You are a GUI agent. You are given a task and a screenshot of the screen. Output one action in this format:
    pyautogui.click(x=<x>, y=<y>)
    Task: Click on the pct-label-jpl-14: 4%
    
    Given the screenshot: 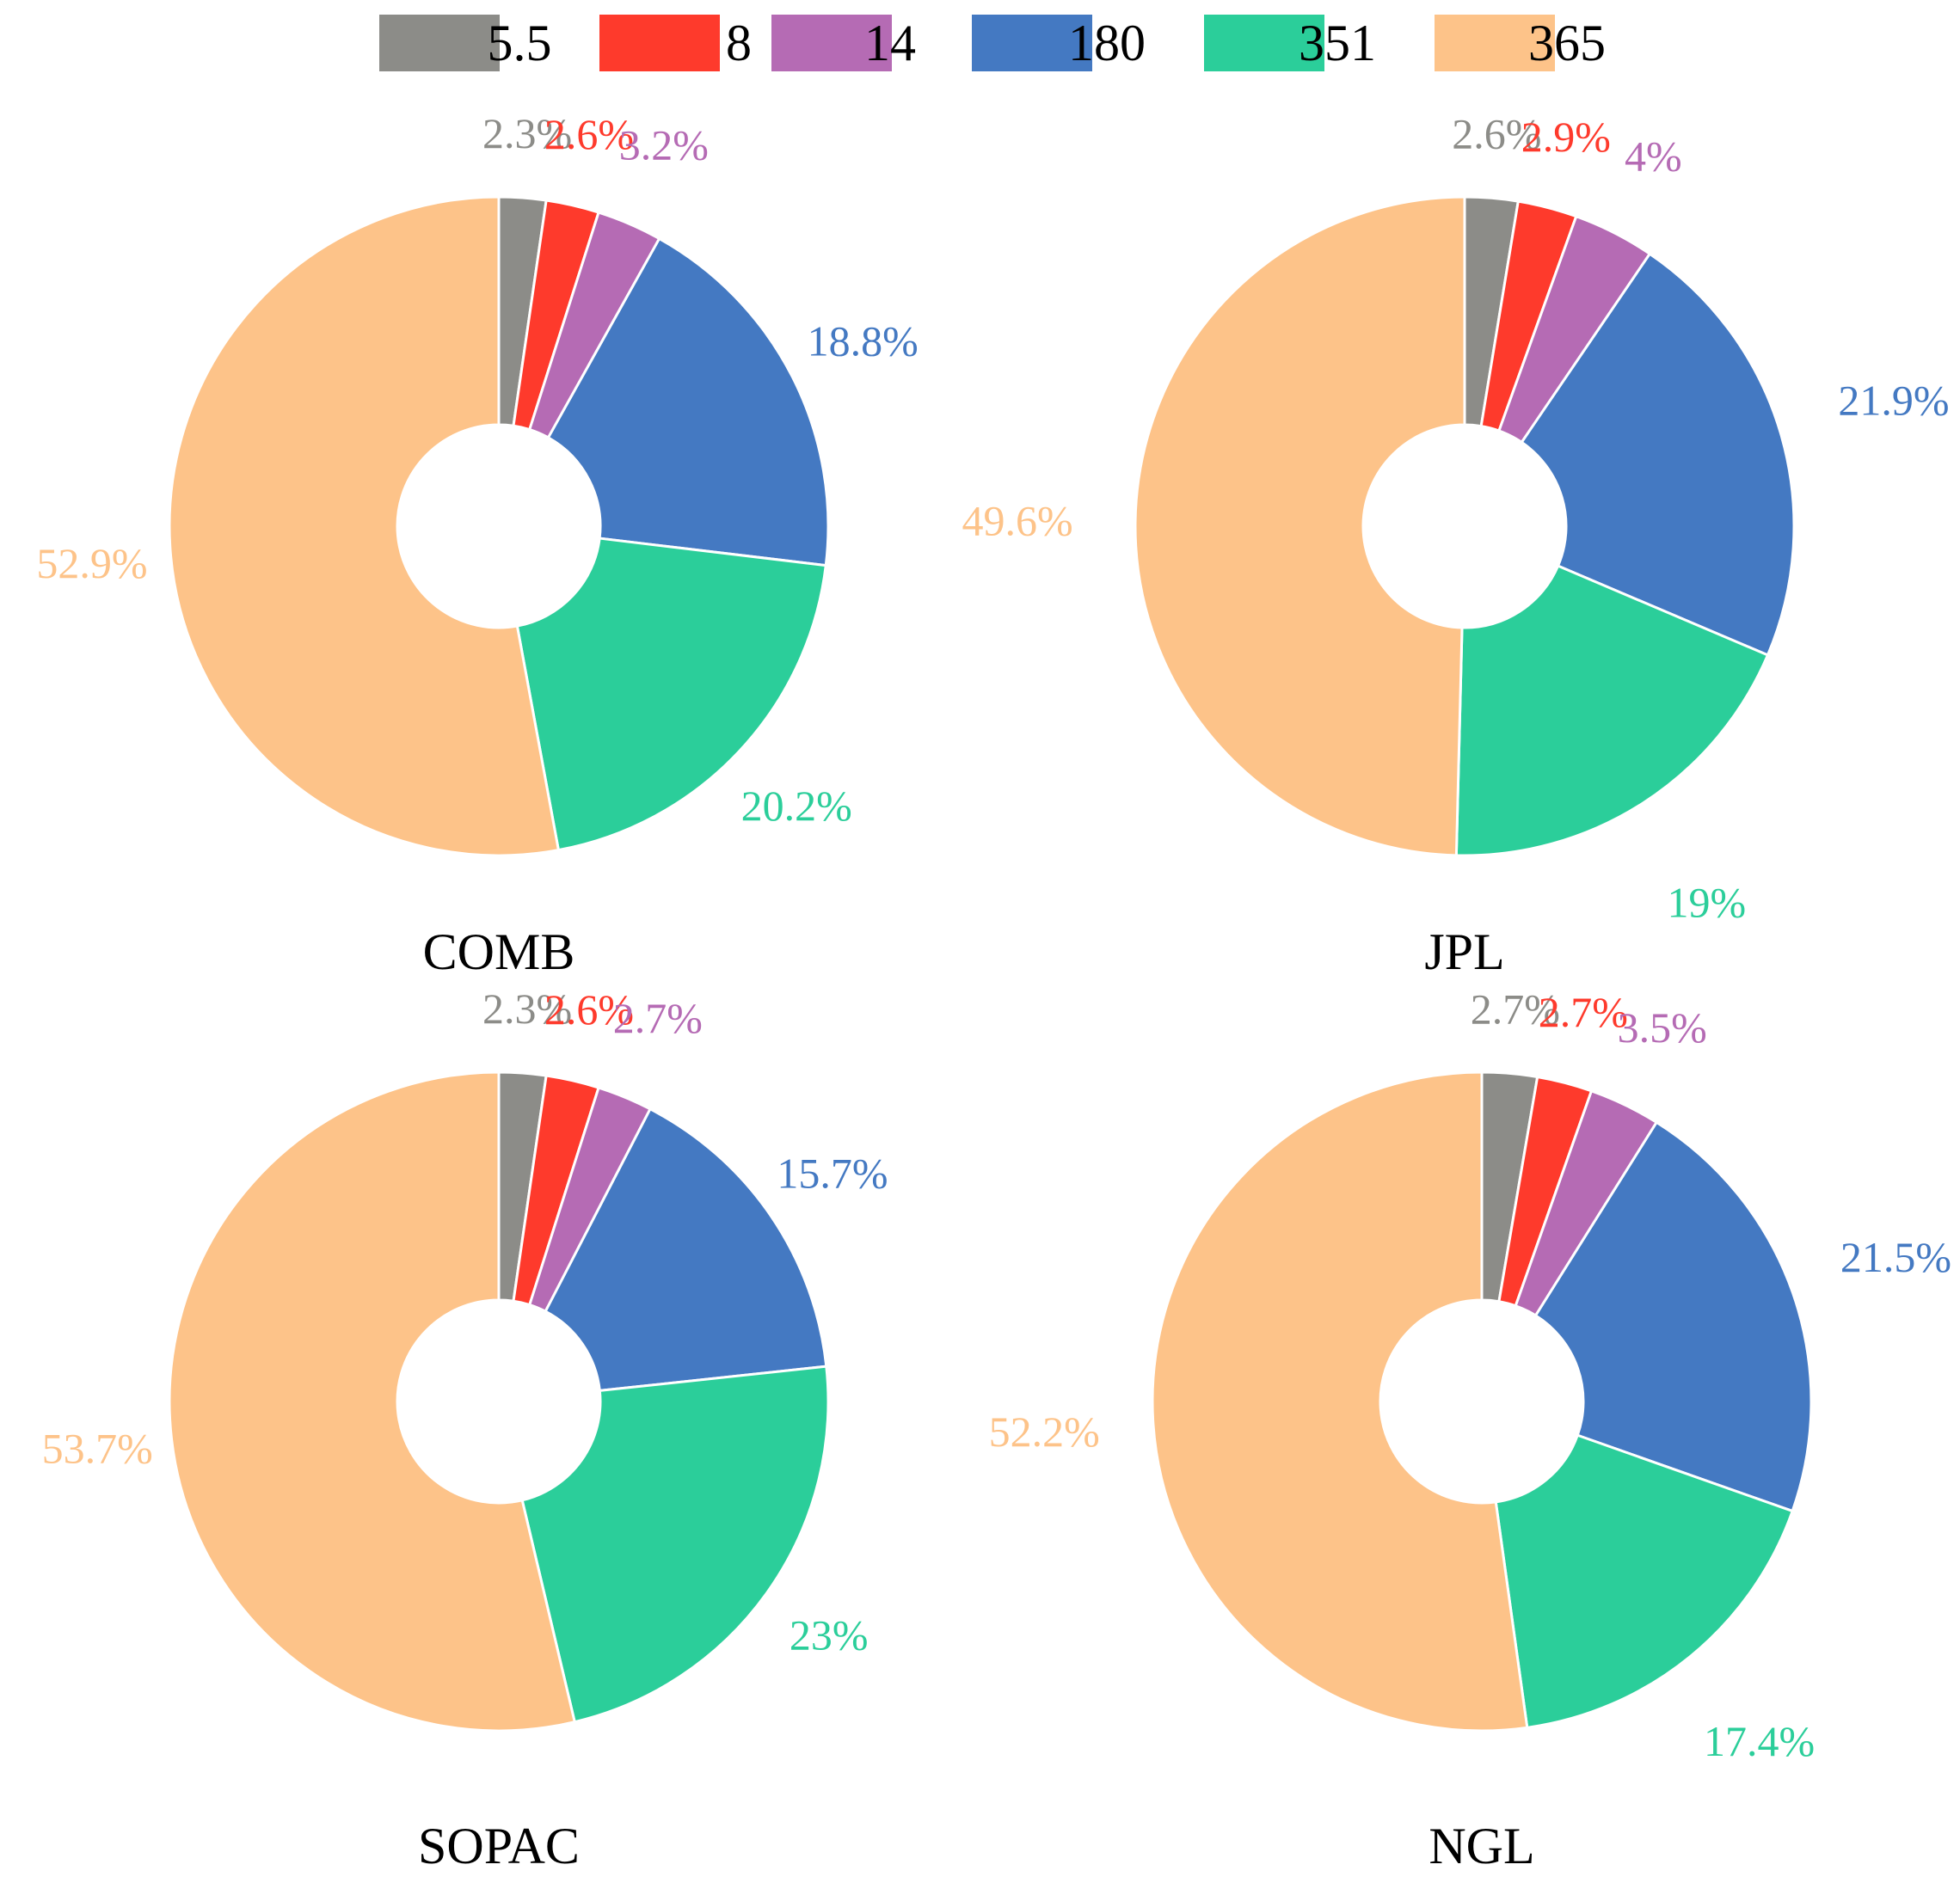 What is the action you would take?
    pyautogui.click(x=1653, y=156)
    